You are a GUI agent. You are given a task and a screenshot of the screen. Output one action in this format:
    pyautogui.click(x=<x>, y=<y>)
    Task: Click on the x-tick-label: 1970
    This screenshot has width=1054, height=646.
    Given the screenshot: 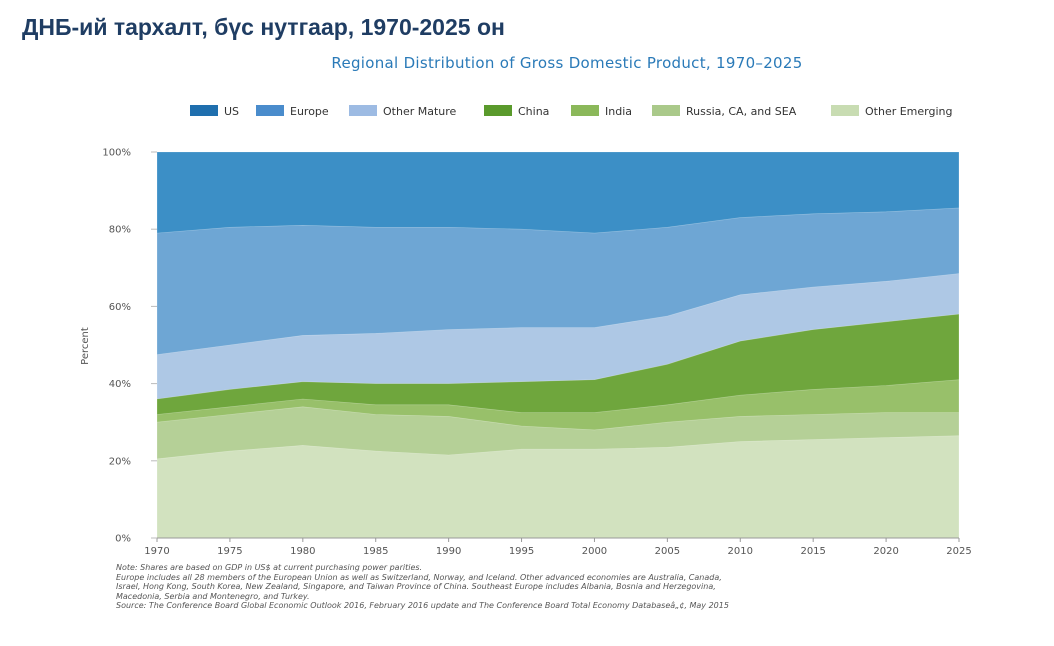 What is the action you would take?
    pyautogui.click(x=156, y=551)
    